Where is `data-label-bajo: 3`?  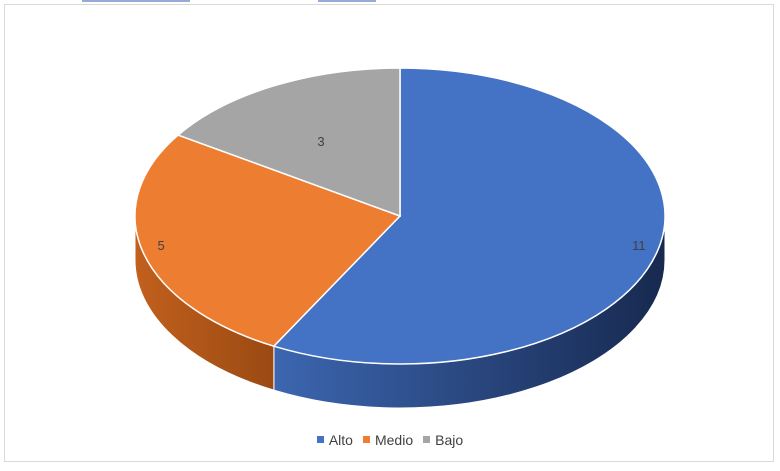 data-label-bajo: 3 is located at coordinates (320, 141).